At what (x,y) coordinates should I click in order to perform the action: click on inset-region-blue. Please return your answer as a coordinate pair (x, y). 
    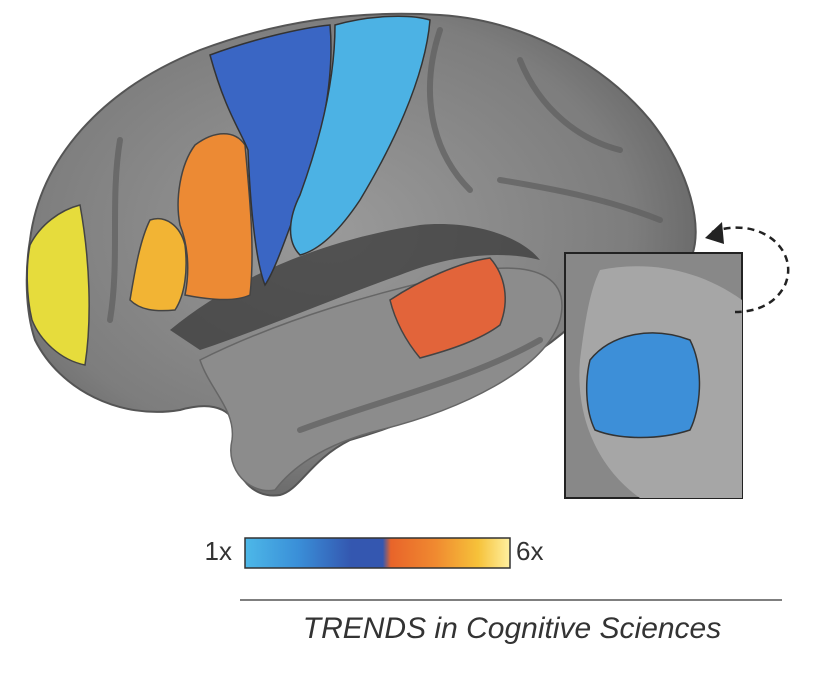
    Looking at the image, I should click on (643, 385).